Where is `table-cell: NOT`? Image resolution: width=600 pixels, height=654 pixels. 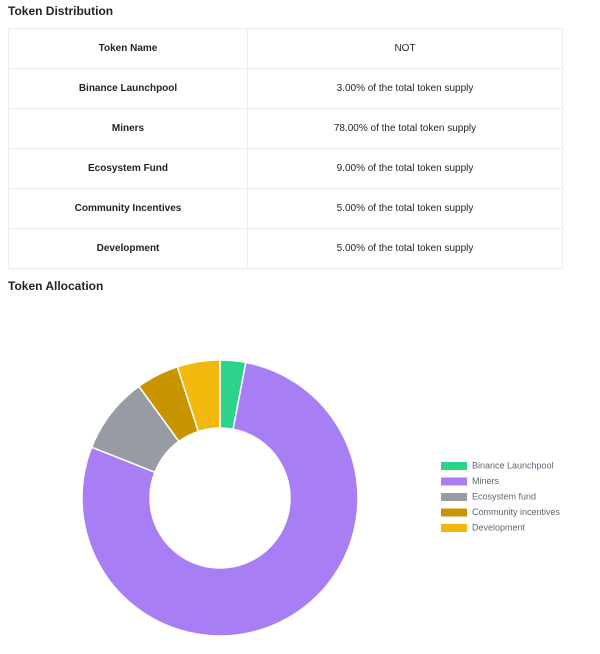
table-cell: NOT is located at coordinates (405, 48).